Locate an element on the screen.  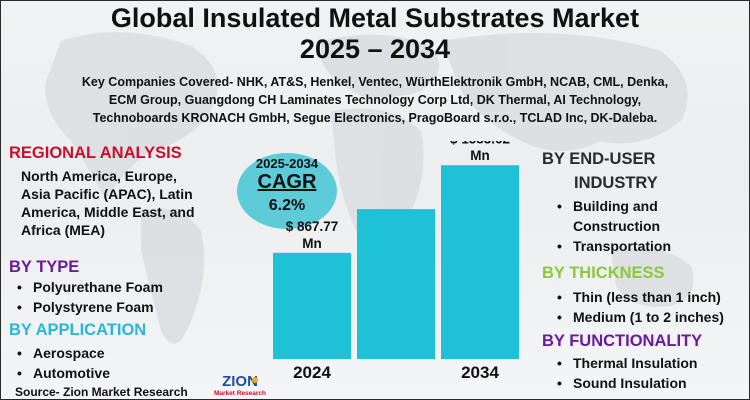
list-item-continuation: Construction is located at coordinates (610, 226).